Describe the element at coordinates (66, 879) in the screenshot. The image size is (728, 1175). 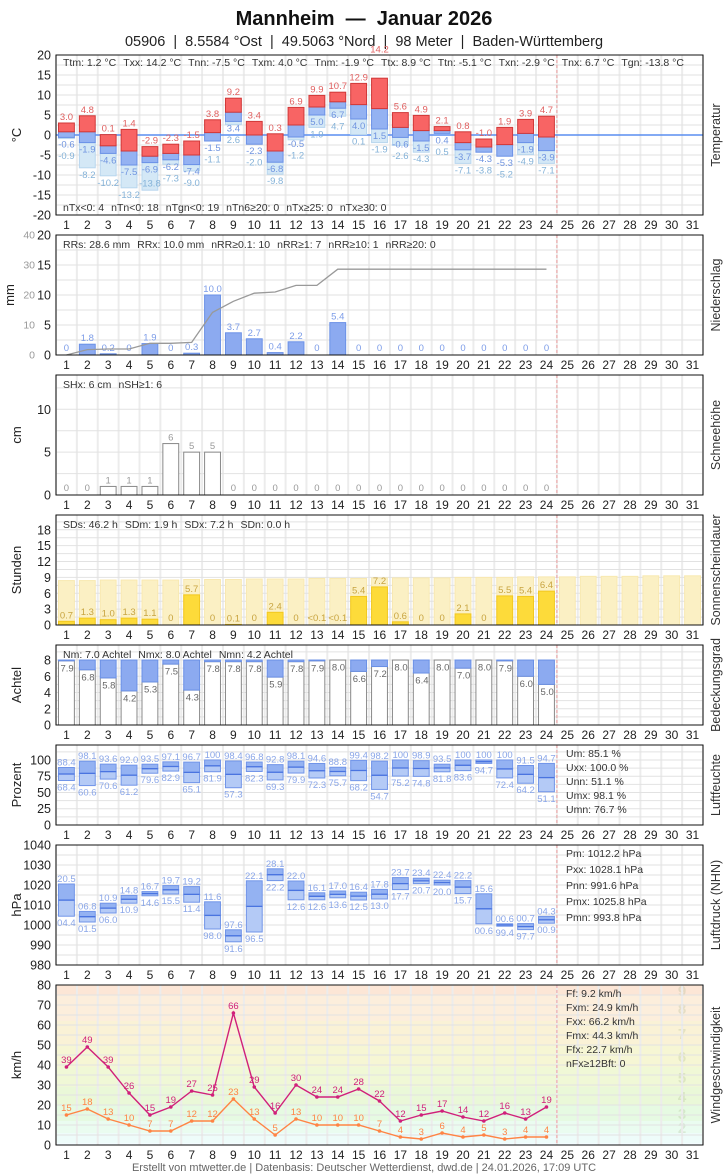
I see `max-label: 20.5` at that location.